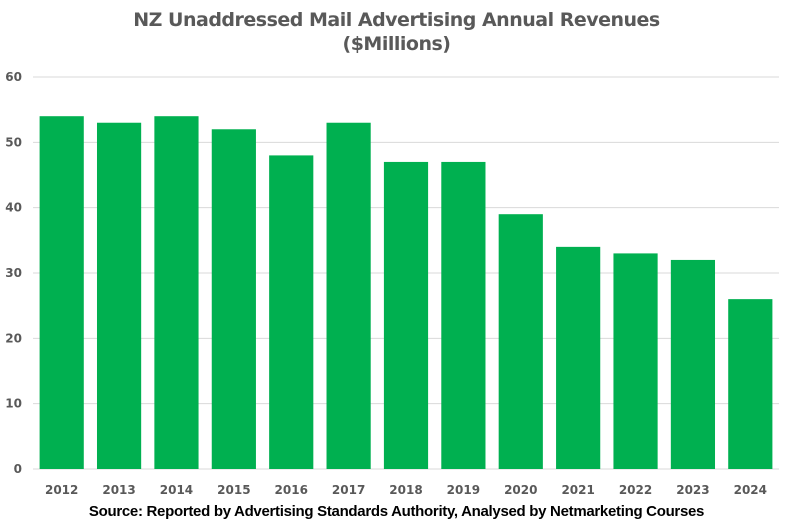  I want to click on x-tick-label: 2013, so click(118, 490).